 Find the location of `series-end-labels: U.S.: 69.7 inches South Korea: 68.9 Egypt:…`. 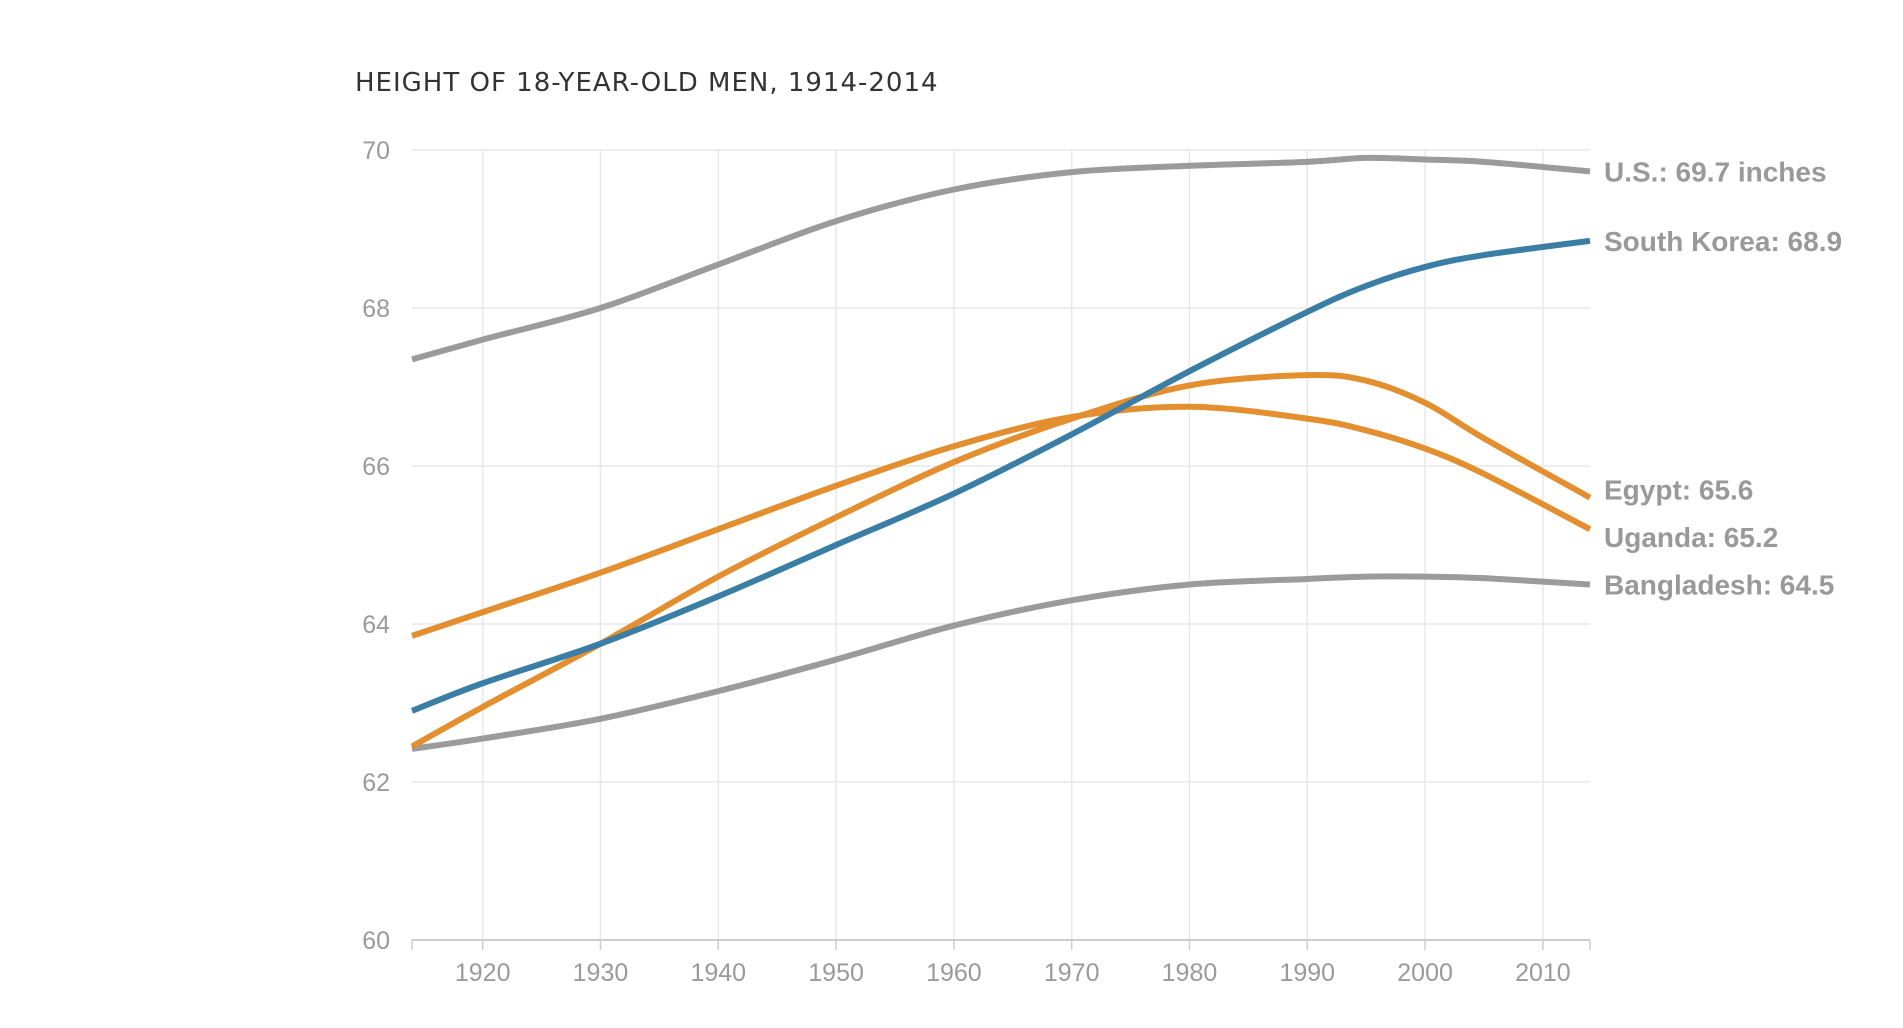

series-end-labels: U.S.: 69.7 inches South Korea: 68.9 Egypt:… is located at coordinates (1723, 378).